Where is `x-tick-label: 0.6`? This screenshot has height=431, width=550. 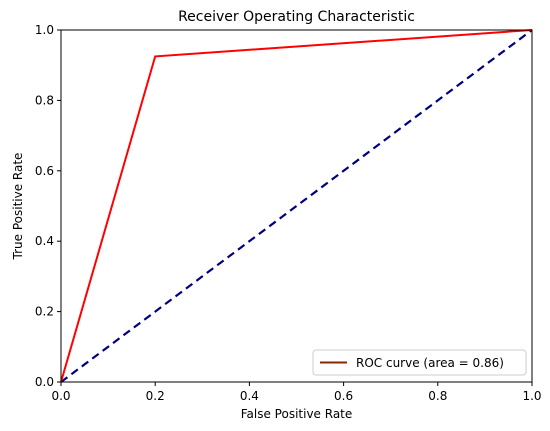
x-tick-label: 0.6 is located at coordinates (343, 396).